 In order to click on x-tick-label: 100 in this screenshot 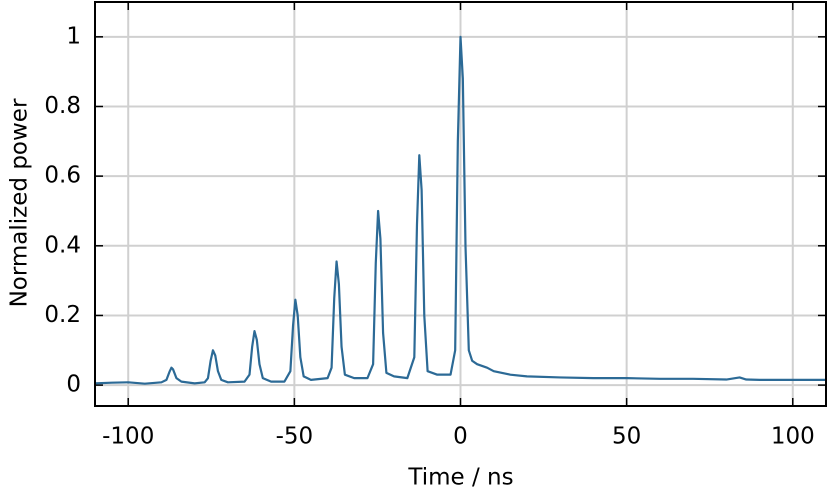, I will do `click(793, 437)`.